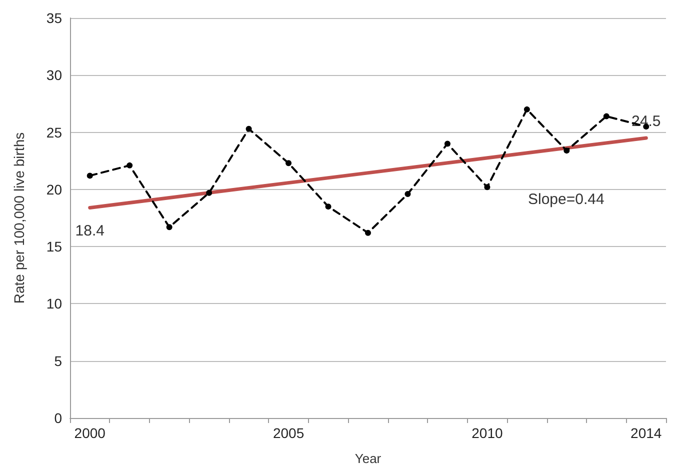 This screenshot has width=696, height=476. I want to click on data-label: 18.4, so click(89, 231).